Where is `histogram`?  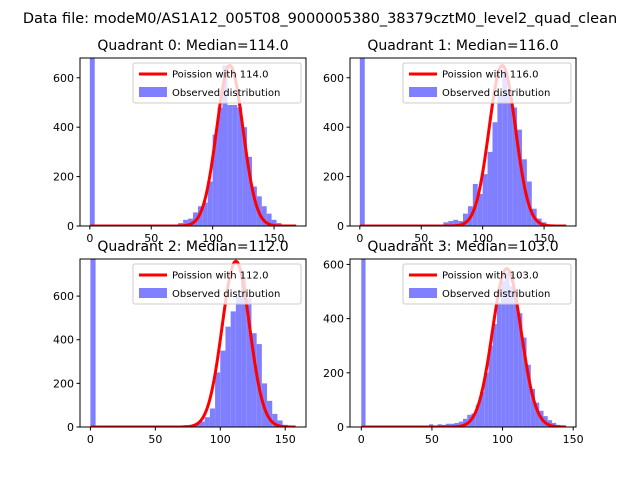 histogram is located at coordinates (463, 343).